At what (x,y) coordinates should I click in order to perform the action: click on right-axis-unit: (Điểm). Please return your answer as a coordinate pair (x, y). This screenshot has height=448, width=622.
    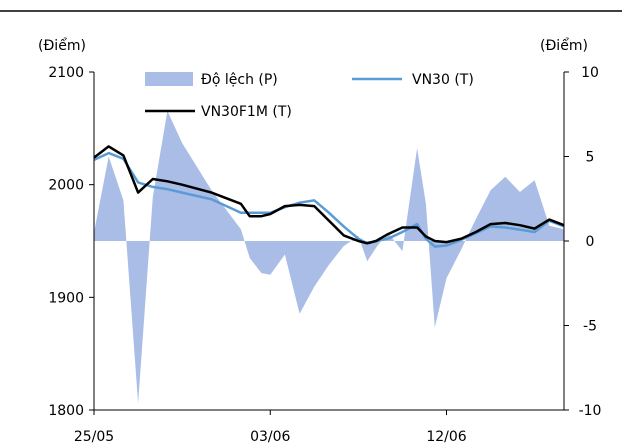
    Looking at the image, I should click on (564, 45).